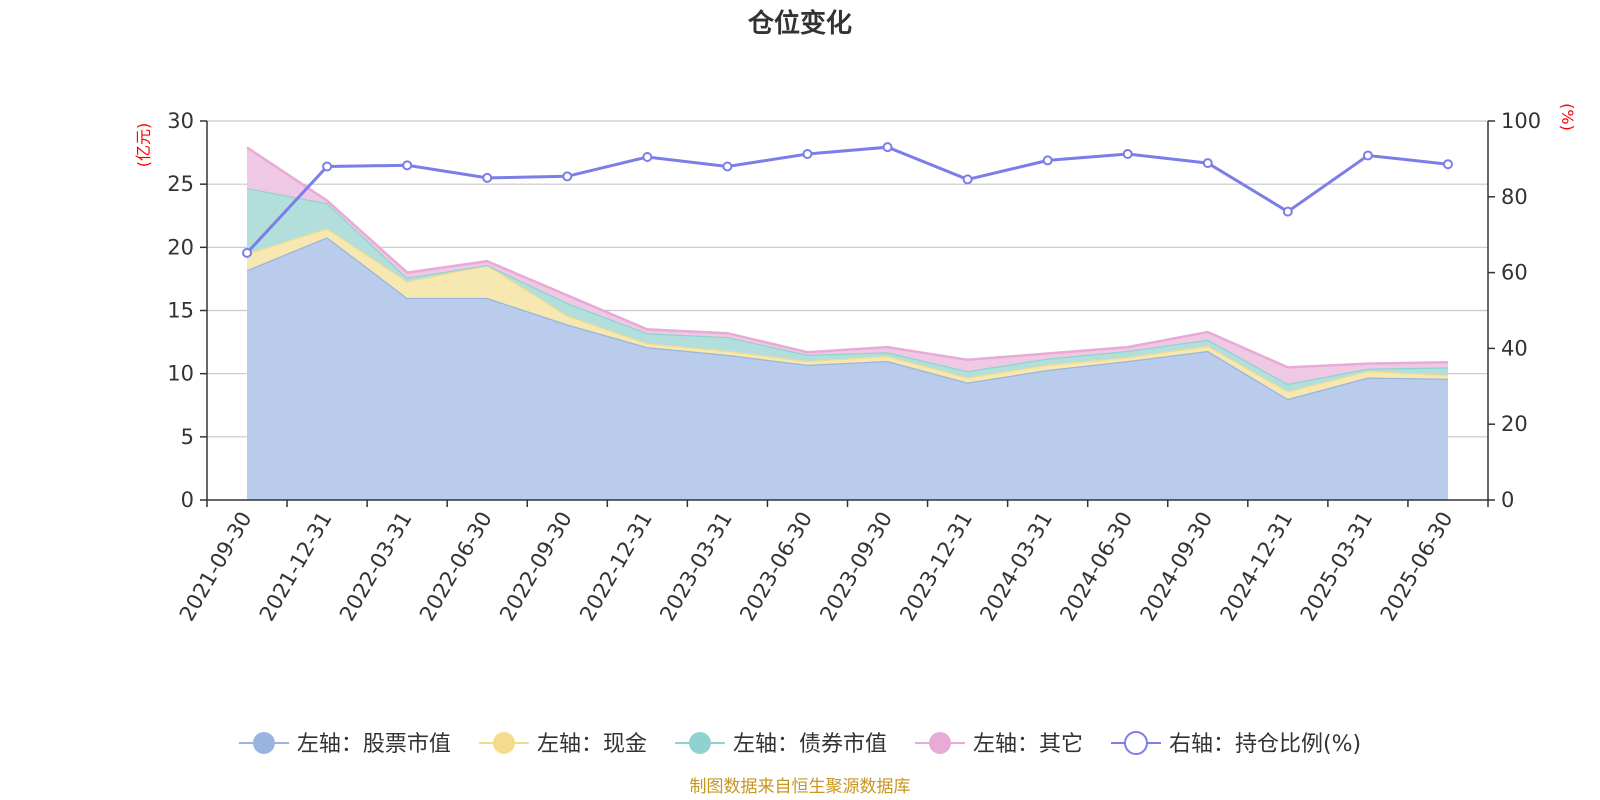 This screenshot has height=800, width=1600. What do you see at coordinates (1507, 500) in the screenshot?
I see `right-tick-label: 0` at bounding box center [1507, 500].